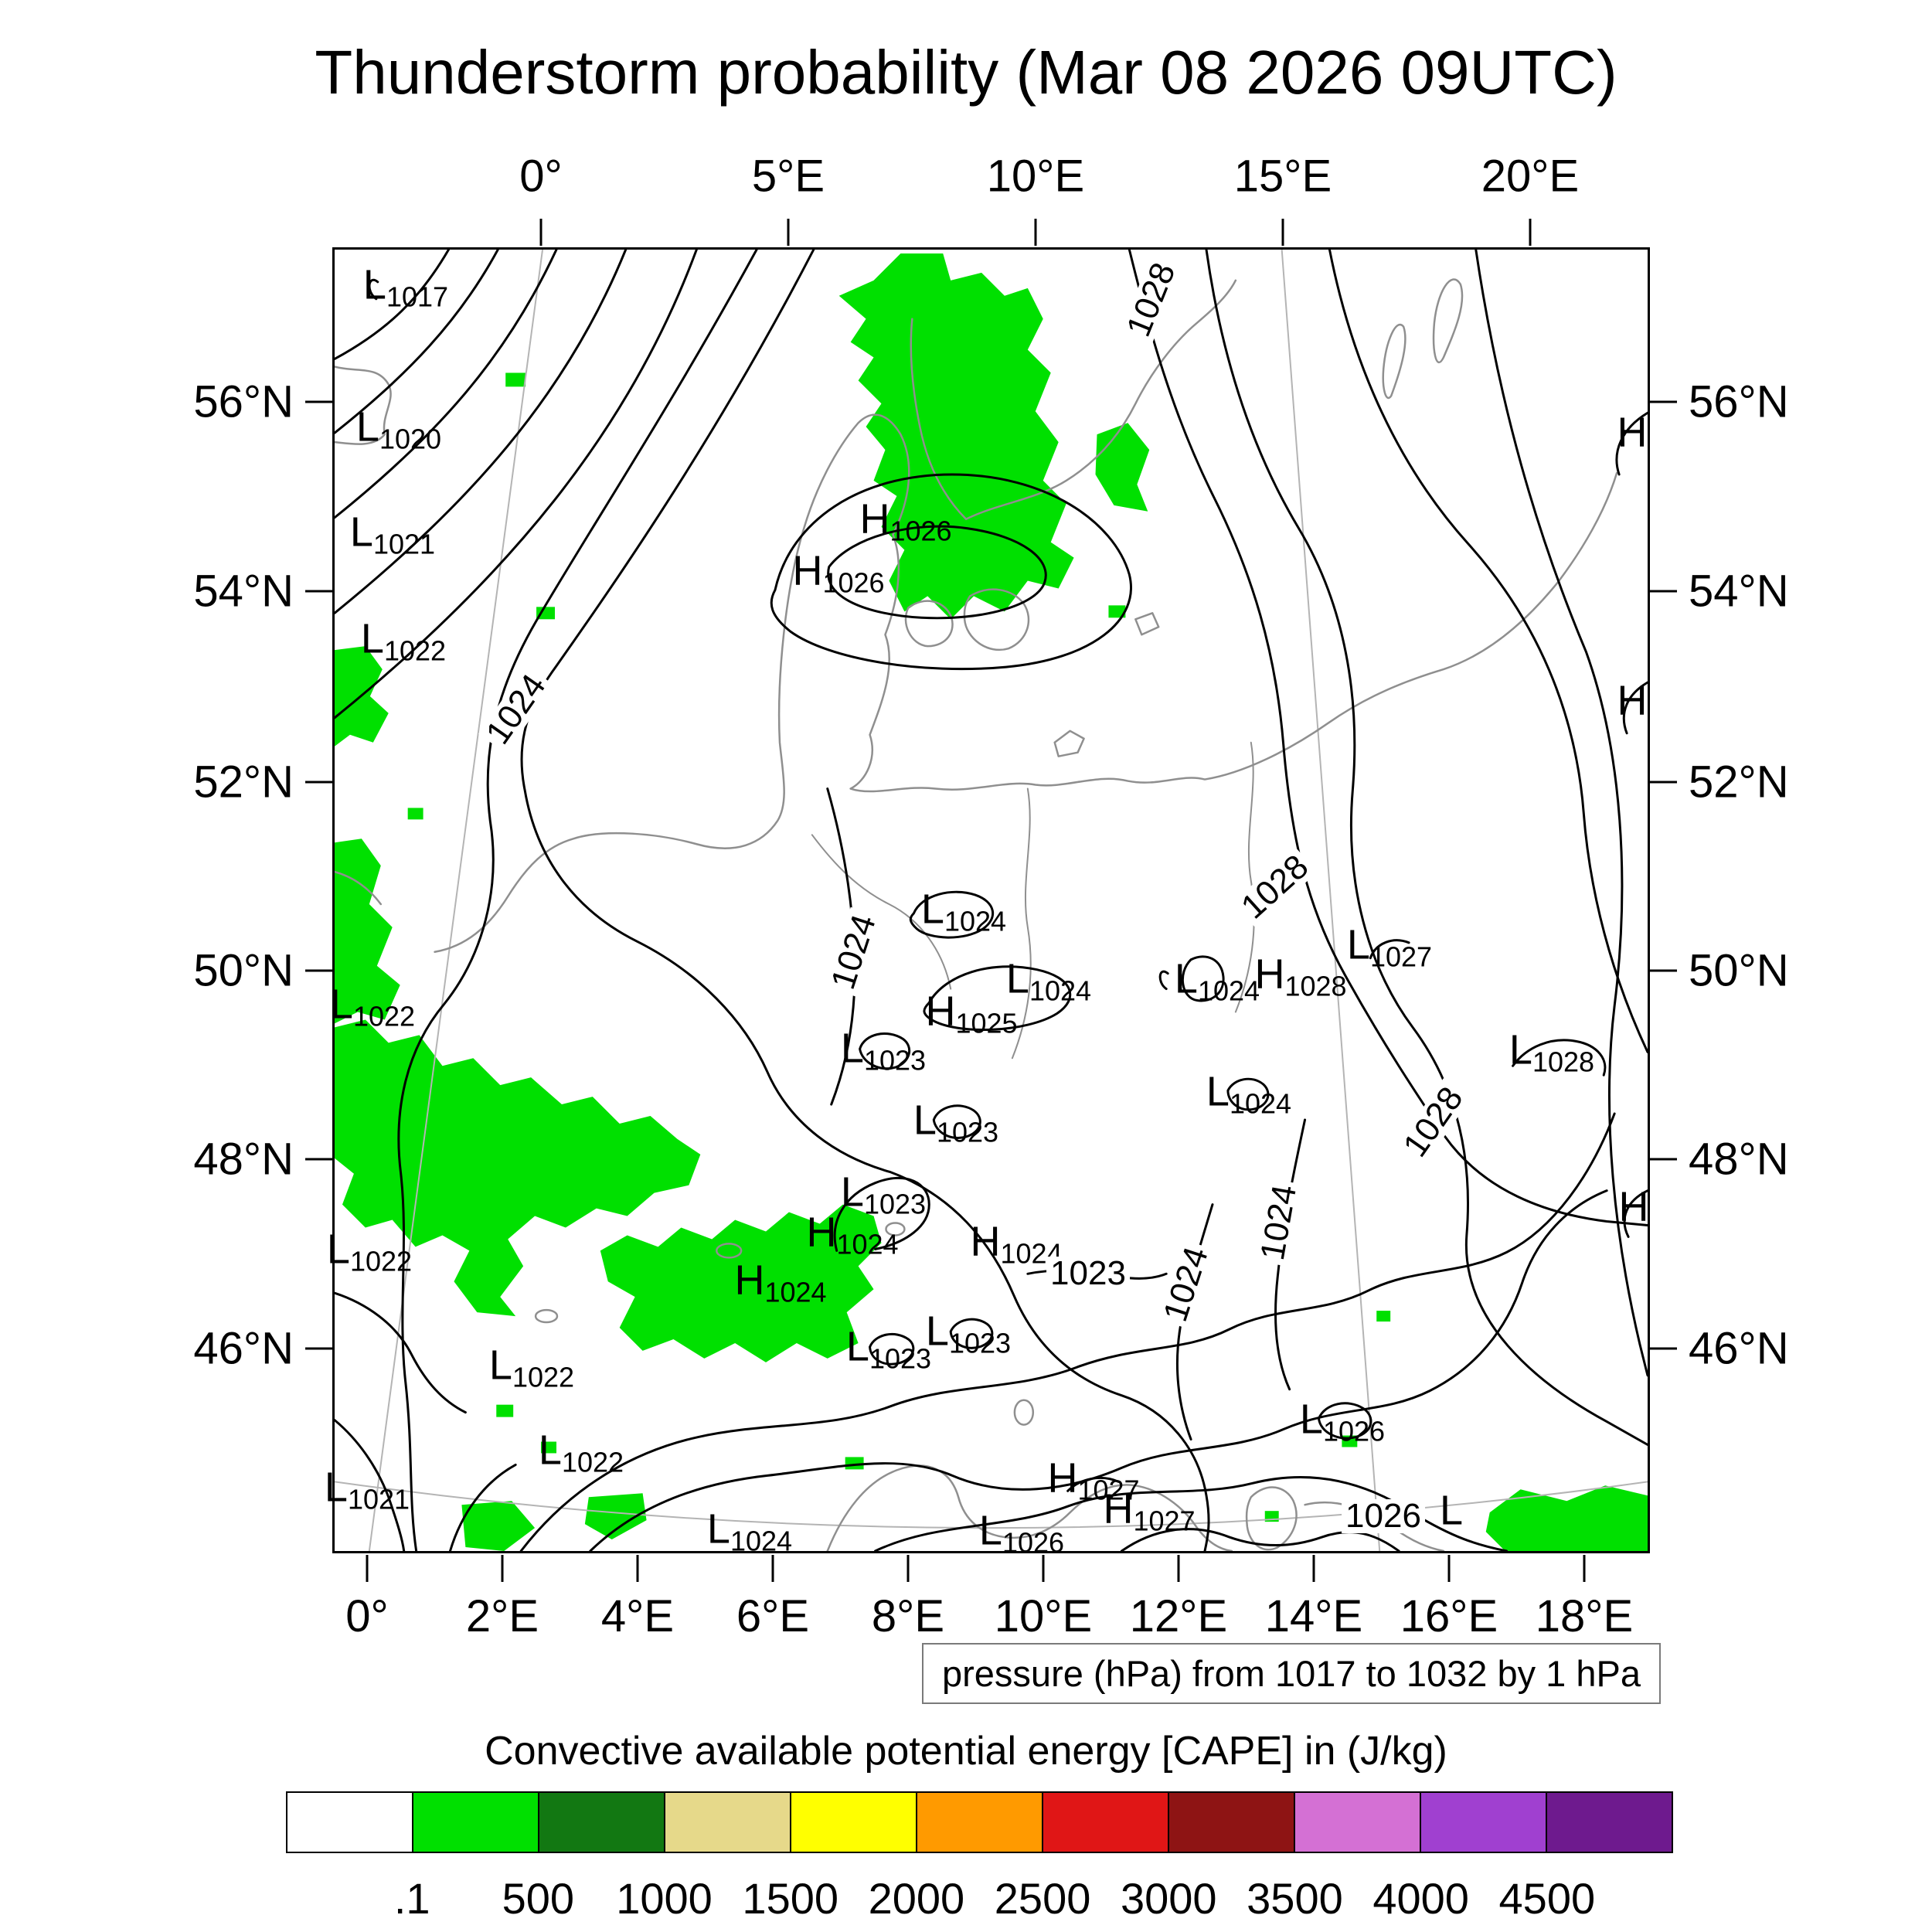 Image resolution: width=1932 pixels, height=1932 pixels. What do you see at coordinates (1420, 1899) in the screenshot?
I see `colorbar-tick-label: 4000` at bounding box center [1420, 1899].